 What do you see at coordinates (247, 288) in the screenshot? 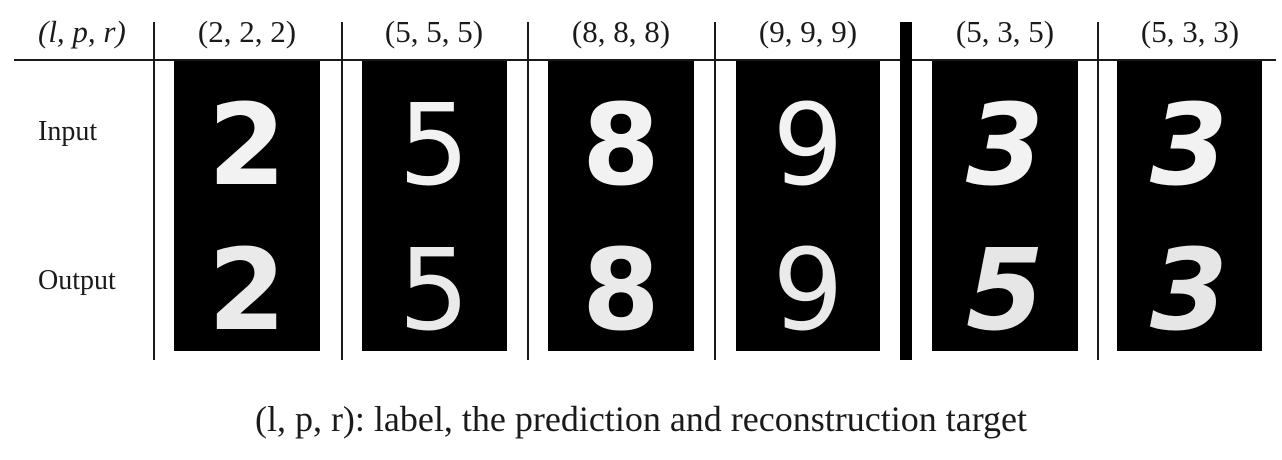
I see `output-digit: 2` at bounding box center [247, 288].